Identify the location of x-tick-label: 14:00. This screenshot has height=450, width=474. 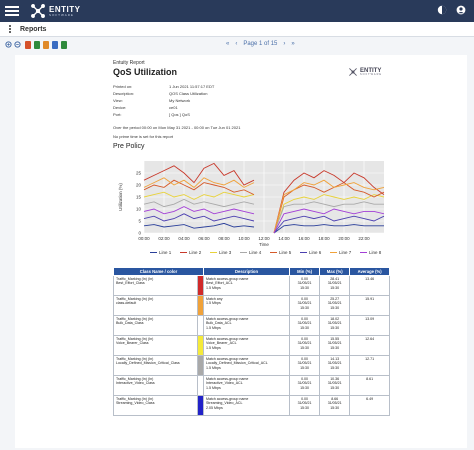
(284, 238).